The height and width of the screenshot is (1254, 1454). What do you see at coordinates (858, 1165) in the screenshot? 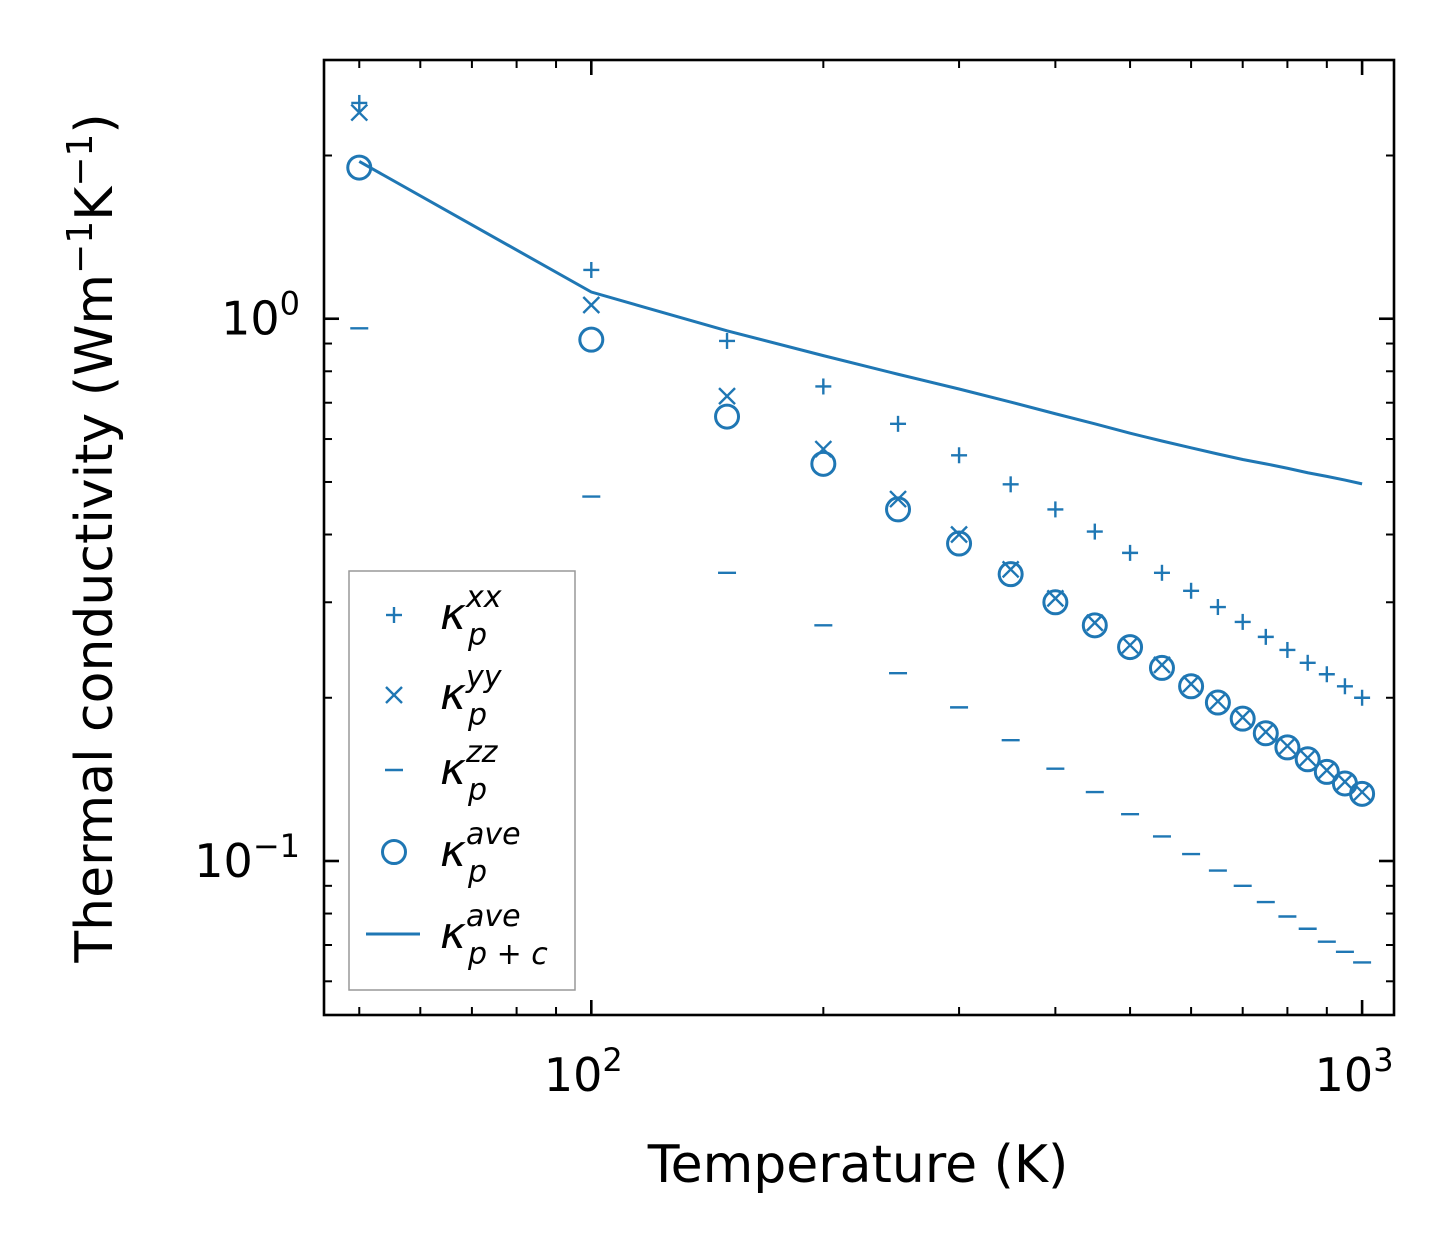
I see `x-axis-label: Temperature (K)` at bounding box center [858, 1165].